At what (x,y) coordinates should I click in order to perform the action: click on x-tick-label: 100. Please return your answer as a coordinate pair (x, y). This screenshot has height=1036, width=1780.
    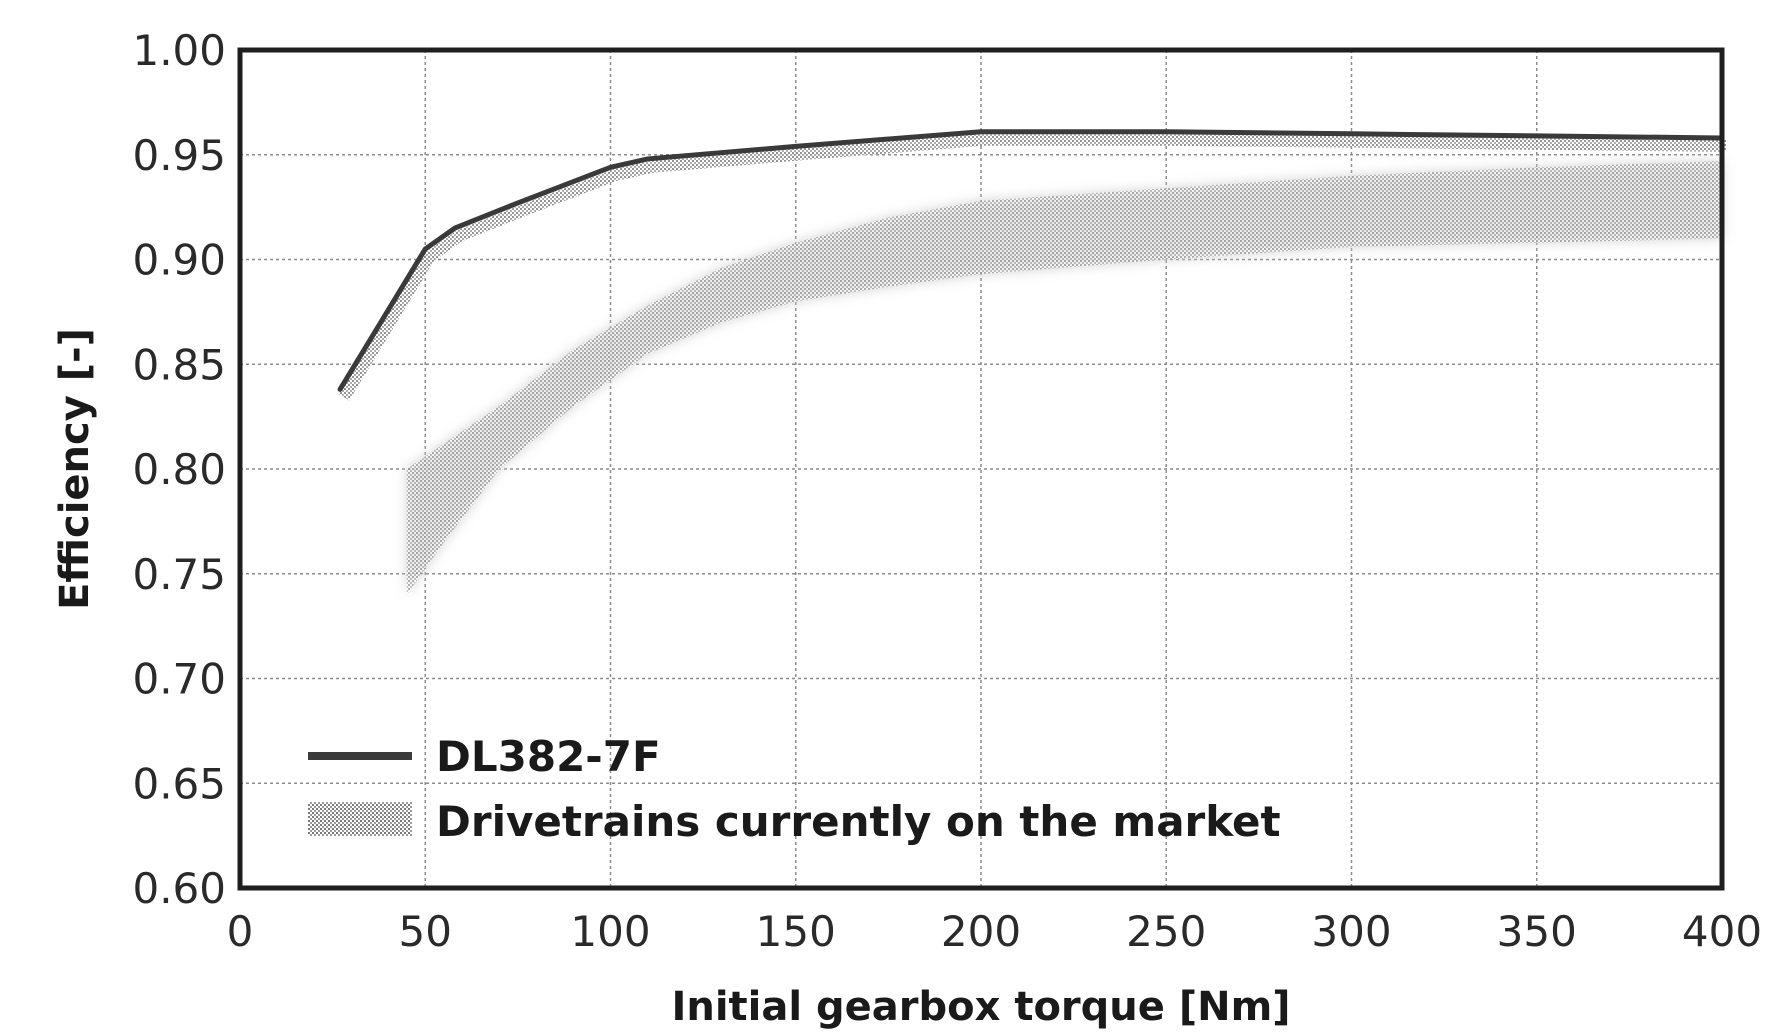
    Looking at the image, I should click on (610, 931).